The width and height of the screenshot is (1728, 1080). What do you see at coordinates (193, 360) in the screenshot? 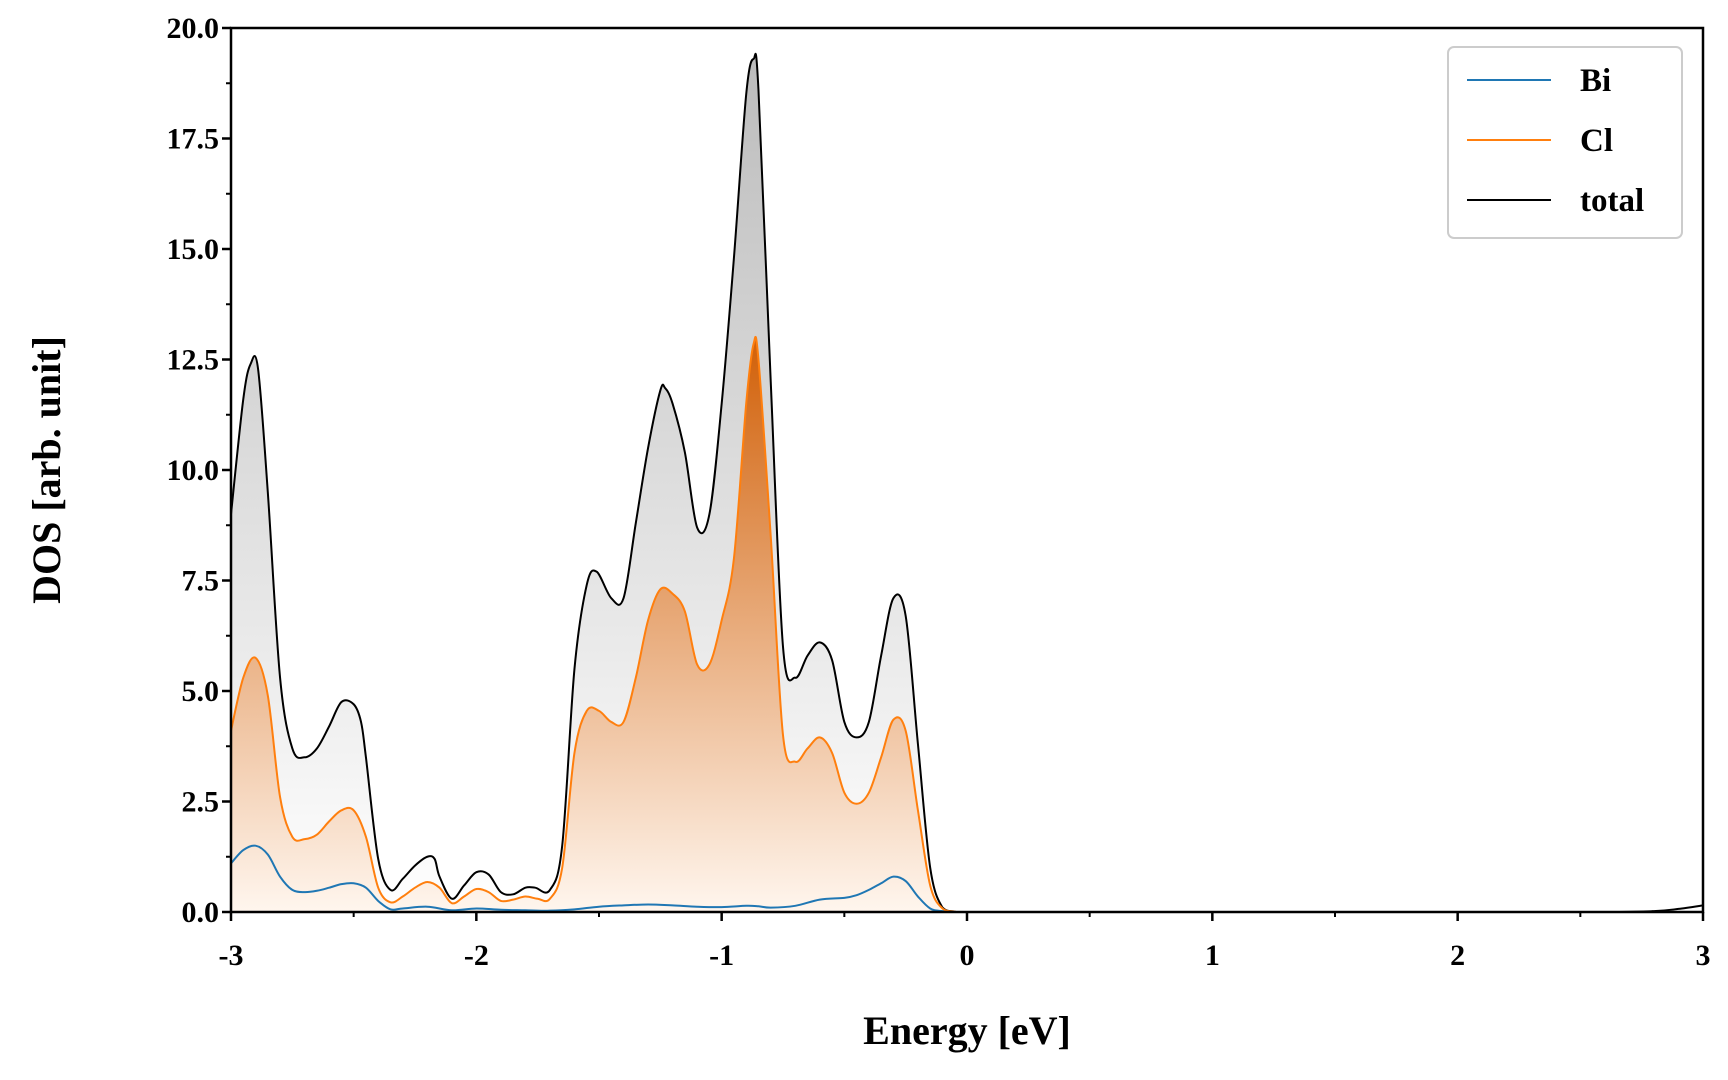
I see `y-tick-label: 12.5` at bounding box center [193, 360].